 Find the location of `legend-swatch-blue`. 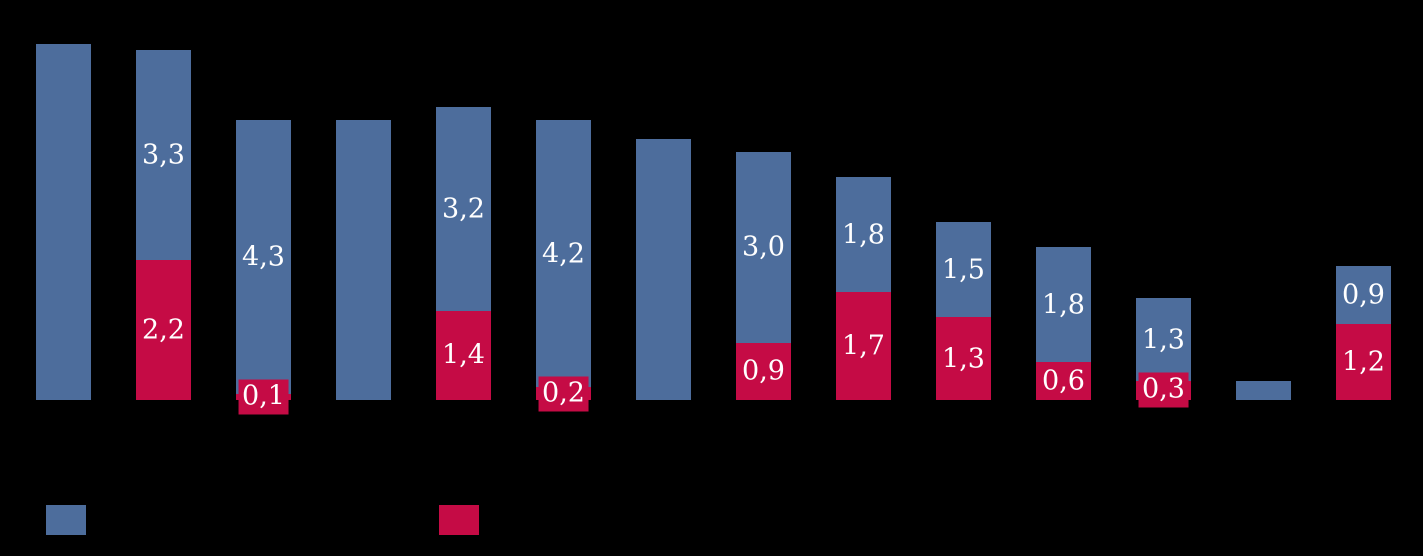

legend-swatch-blue is located at coordinates (66, 520).